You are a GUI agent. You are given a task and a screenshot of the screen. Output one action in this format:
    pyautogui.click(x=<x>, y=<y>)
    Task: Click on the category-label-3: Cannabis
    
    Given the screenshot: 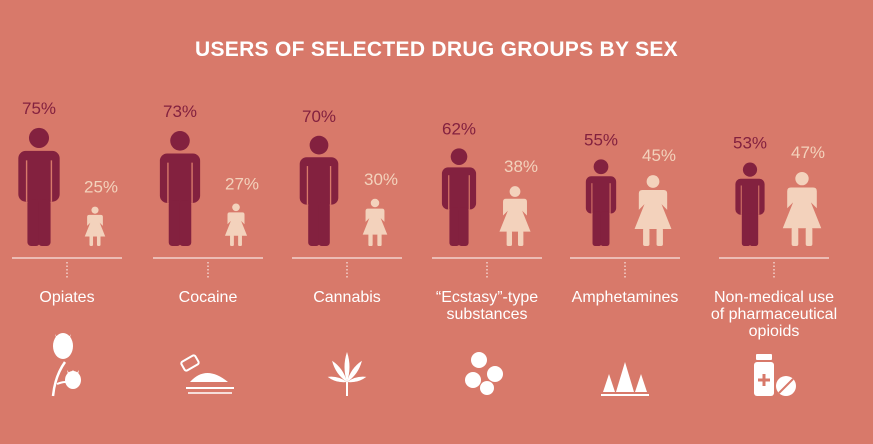 What is the action you would take?
    pyautogui.click(x=347, y=297)
    